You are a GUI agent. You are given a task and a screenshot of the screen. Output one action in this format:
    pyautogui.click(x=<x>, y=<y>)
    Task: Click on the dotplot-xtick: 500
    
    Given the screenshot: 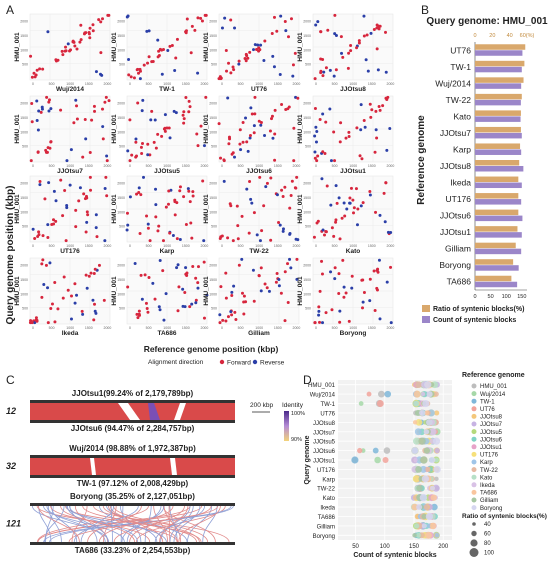 What is the action you would take?
    pyautogui.click(x=241, y=328)
    